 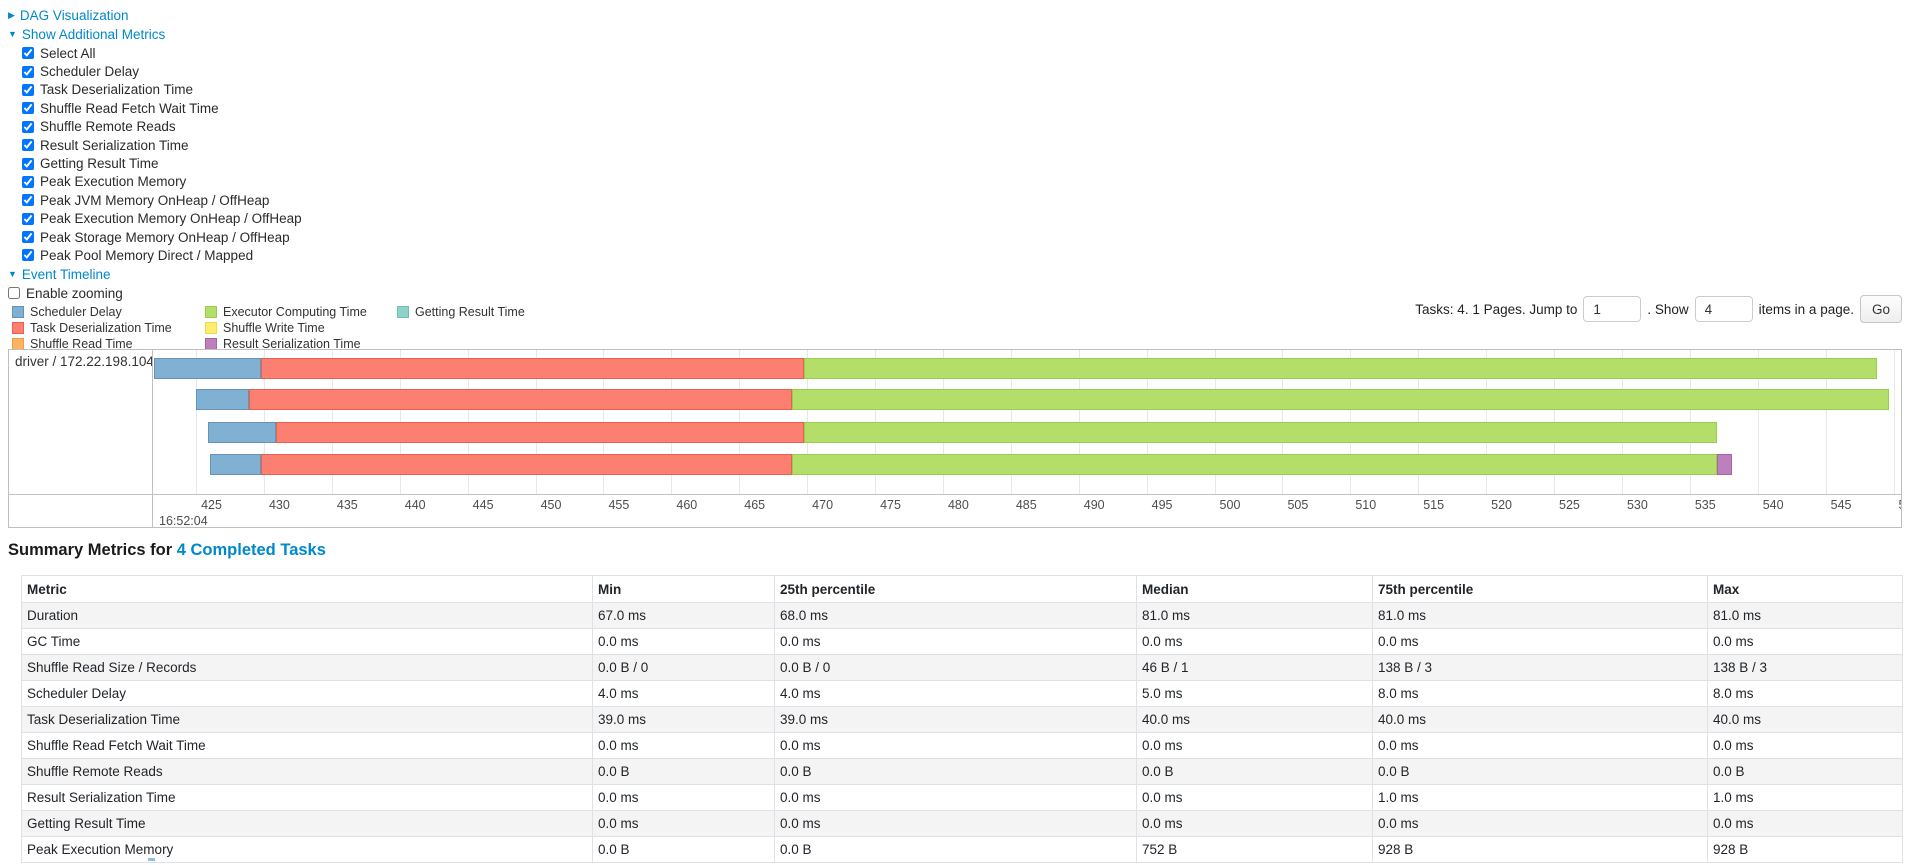 I want to click on legend-item-deserialization: Task Deserialization Time, so click(x=108, y=328).